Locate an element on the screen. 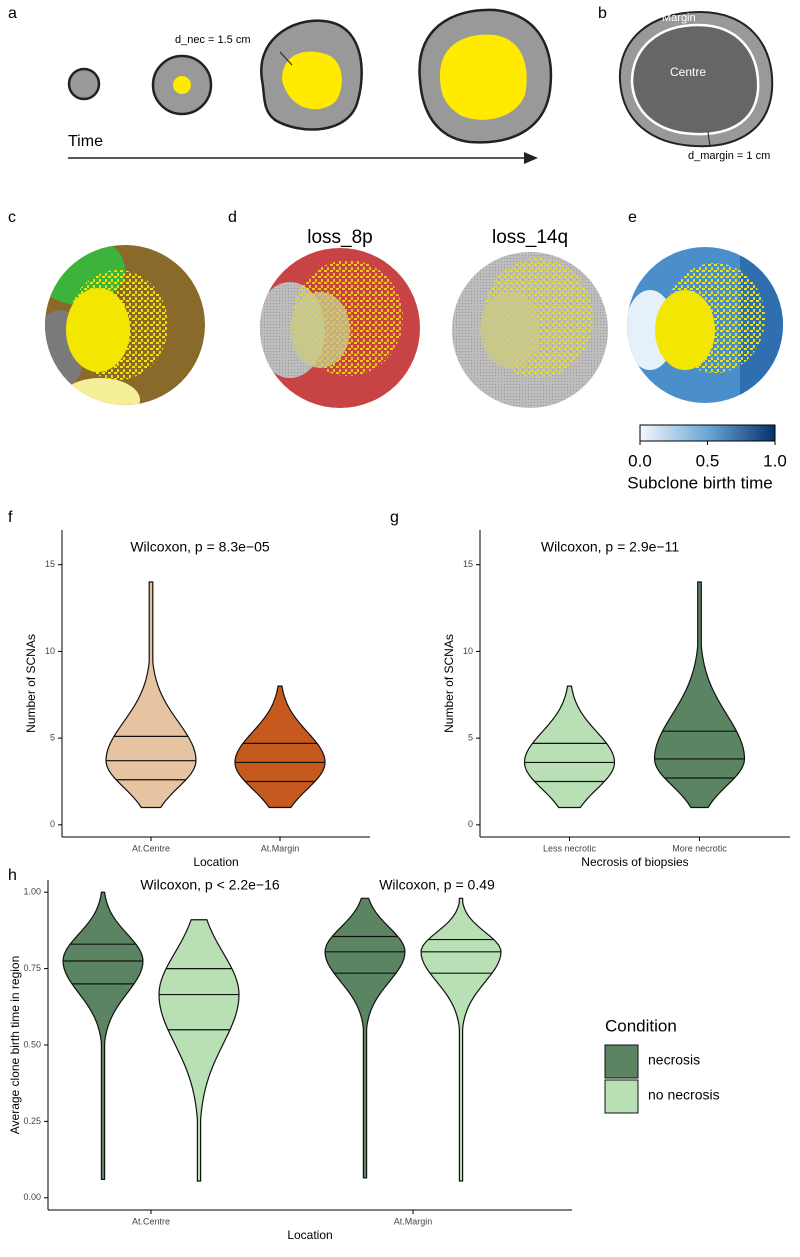 Image resolution: width=800 pixels, height=1257 pixels. x-tick-label: More necrotic is located at coordinates (699, 848).